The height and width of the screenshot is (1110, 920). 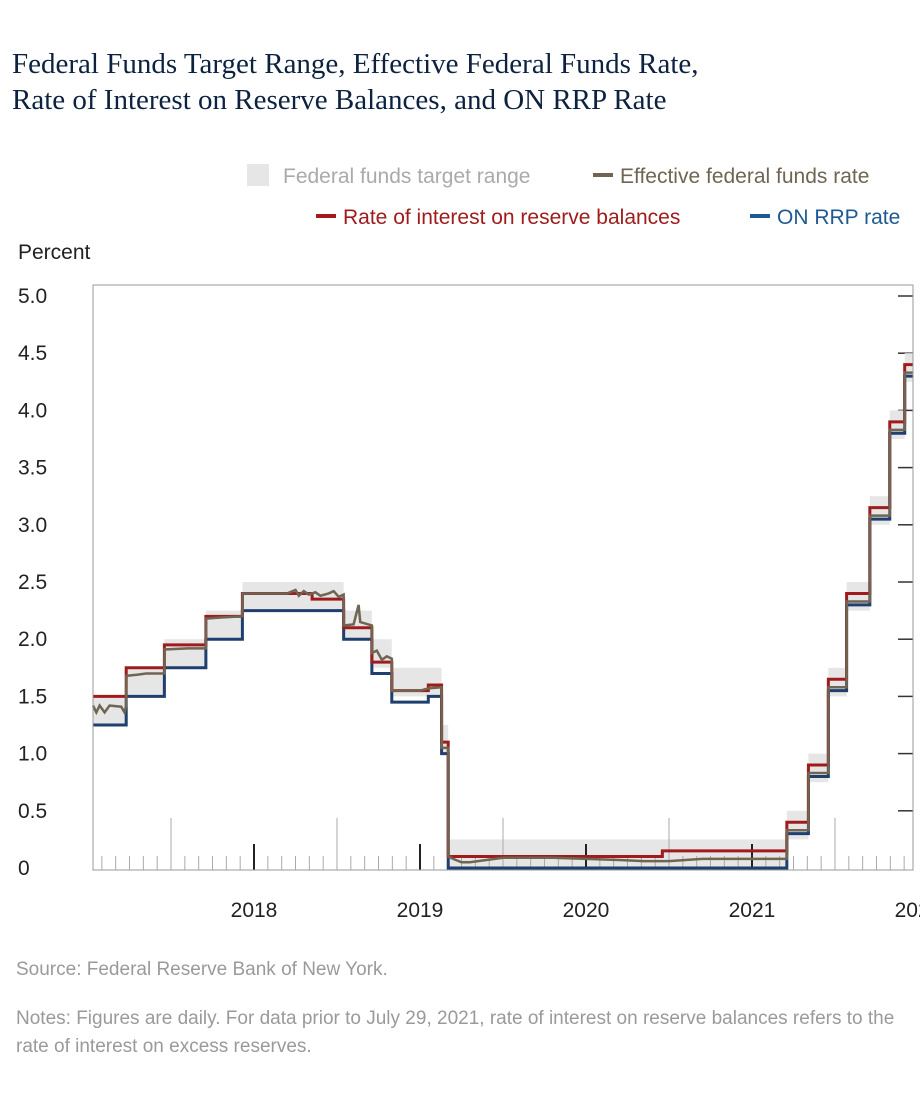 What do you see at coordinates (32, 468) in the screenshot?
I see `y-tick-label: 3.5` at bounding box center [32, 468].